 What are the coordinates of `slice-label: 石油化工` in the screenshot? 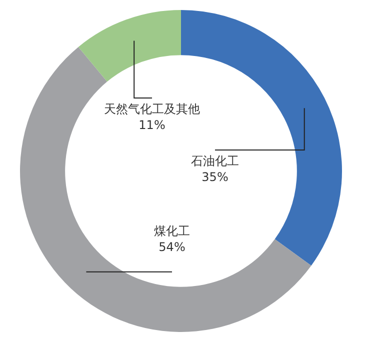 It's located at (215, 161).